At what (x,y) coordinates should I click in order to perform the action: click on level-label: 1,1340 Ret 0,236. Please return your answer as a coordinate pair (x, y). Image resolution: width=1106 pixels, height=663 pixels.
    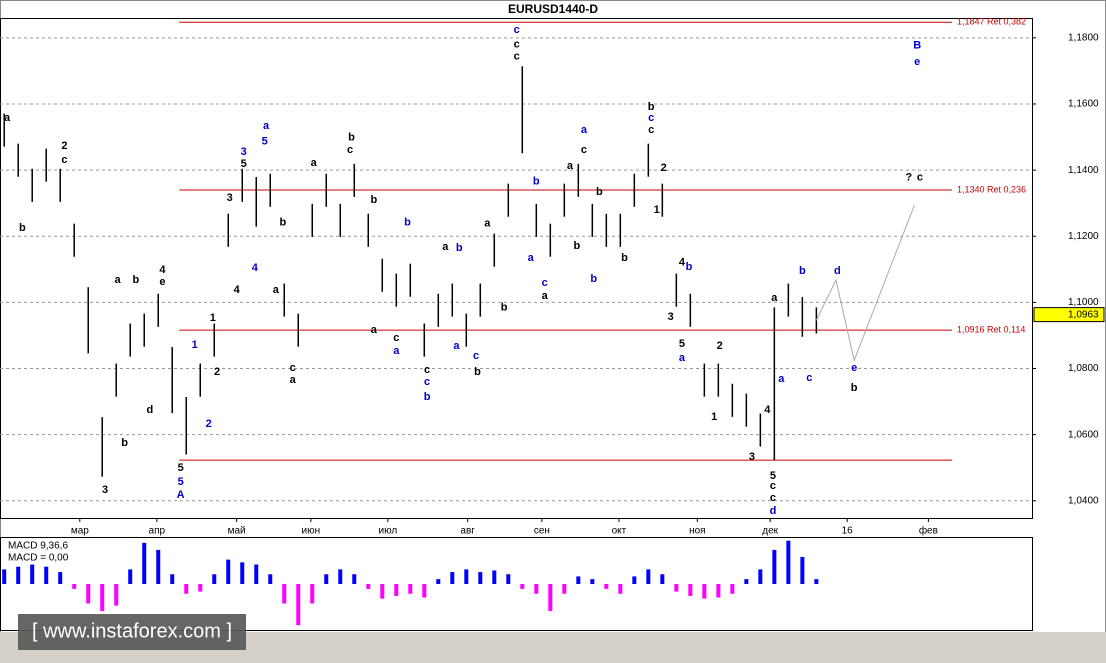
    Looking at the image, I should click on (991, 189).